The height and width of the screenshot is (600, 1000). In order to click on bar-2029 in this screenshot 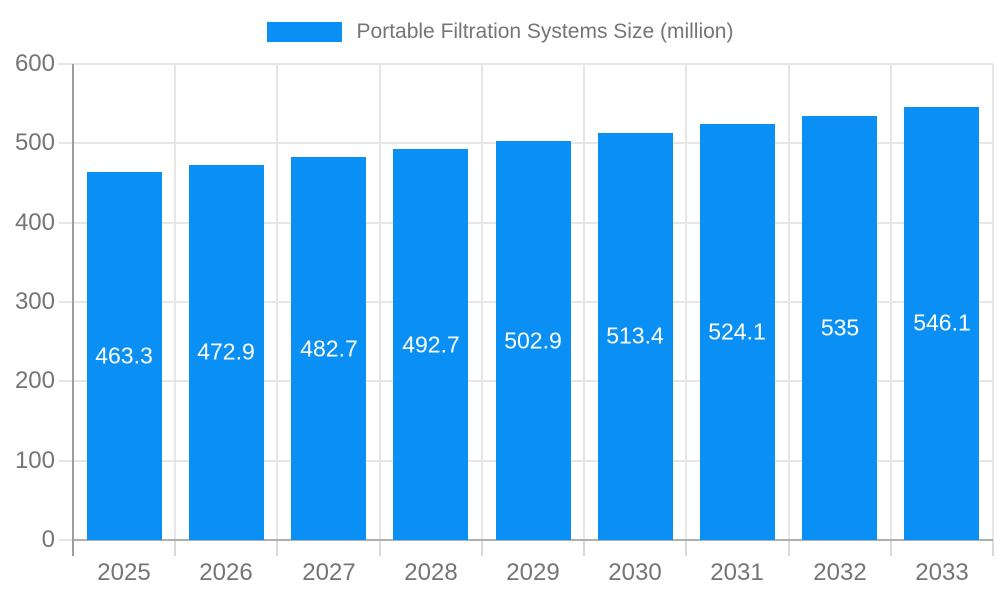, I will do `click(533, 340)`.